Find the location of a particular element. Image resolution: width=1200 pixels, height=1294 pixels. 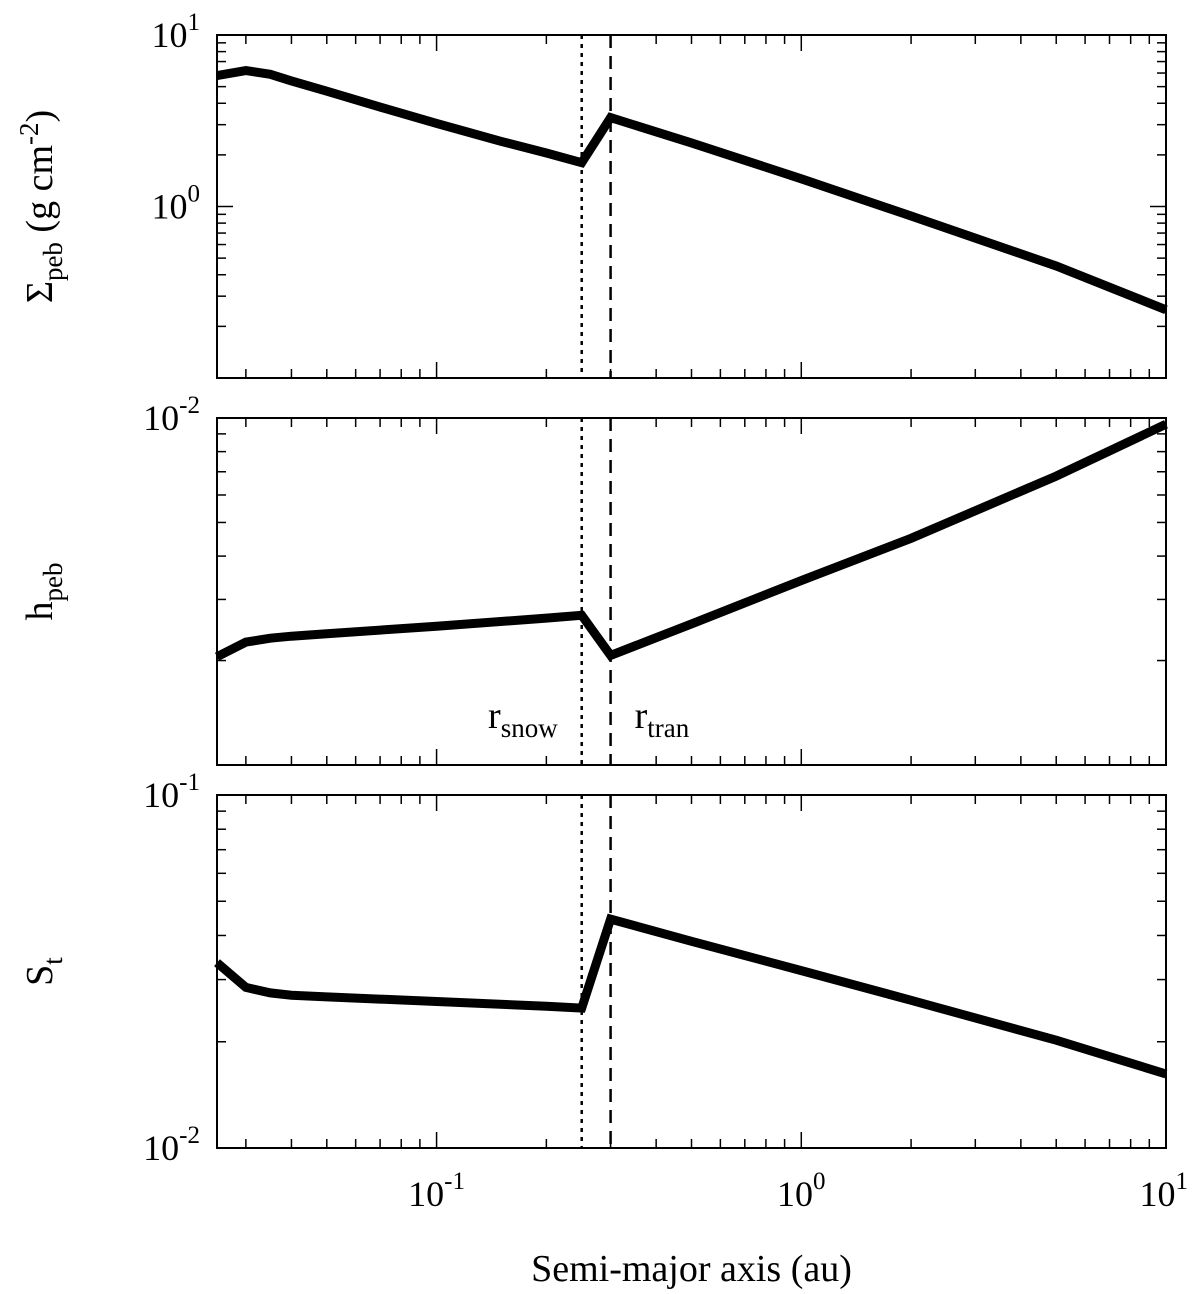

y-tick-label: 10⁰ is located at coordinates (176, 204).